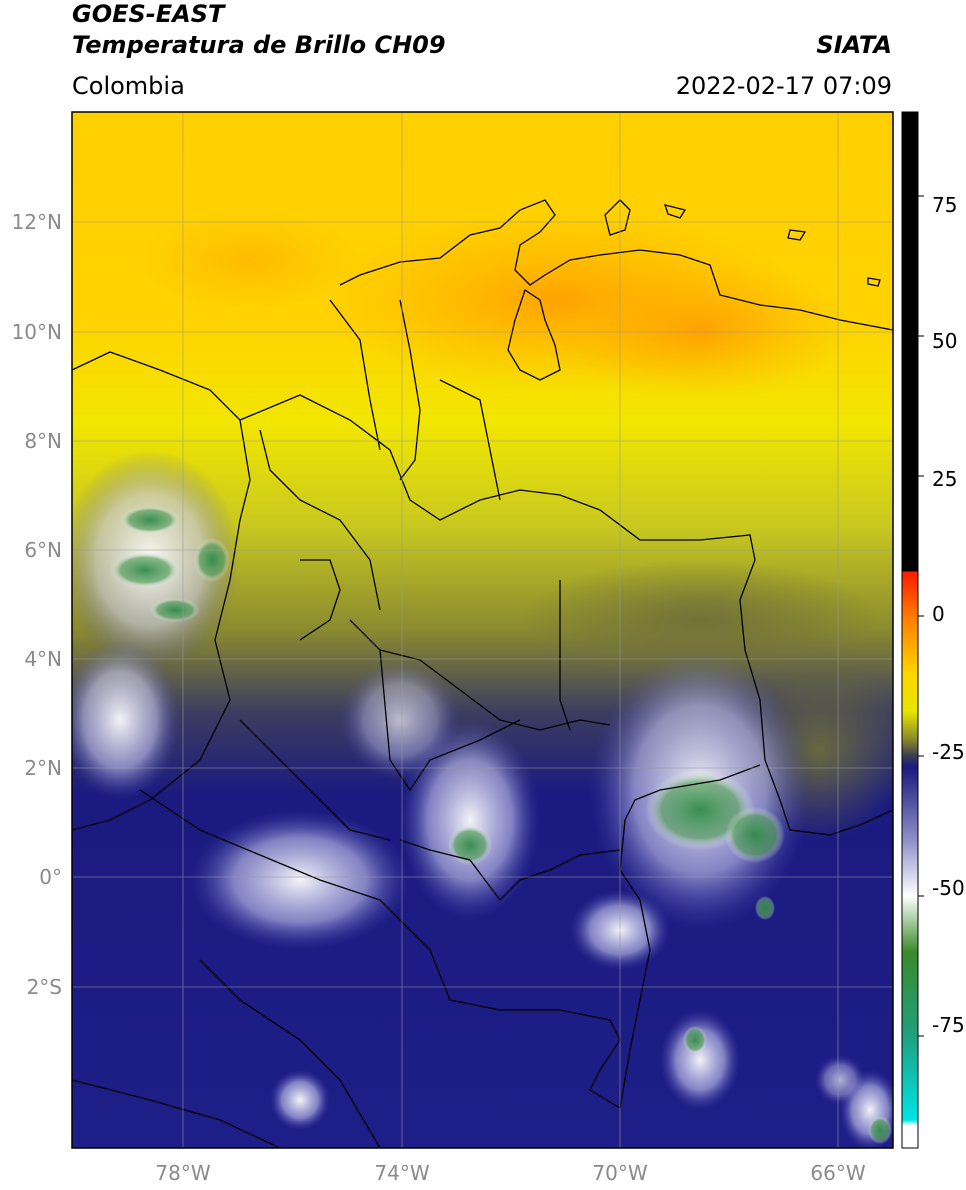 This screenshot has width=966, height=1190. I want to click on region-label: Colombia, so click(128, 86).